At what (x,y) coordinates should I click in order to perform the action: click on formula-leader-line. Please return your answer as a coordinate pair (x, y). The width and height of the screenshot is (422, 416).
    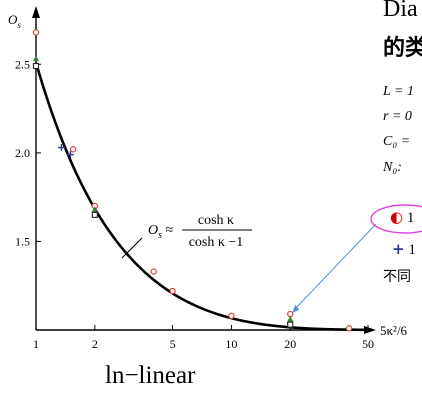
    Looking at the image, I should click on (132, 248).